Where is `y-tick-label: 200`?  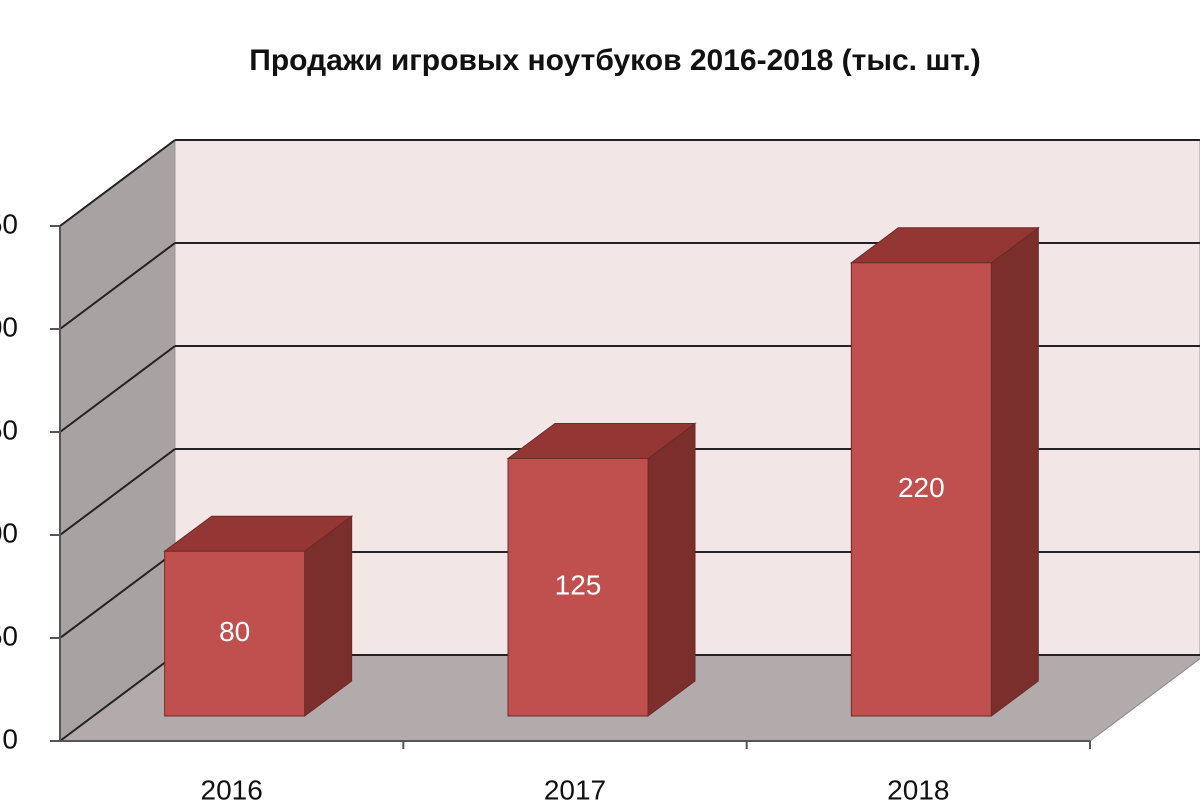 y-tick-label: 200 is located at coordinates (9, 326).